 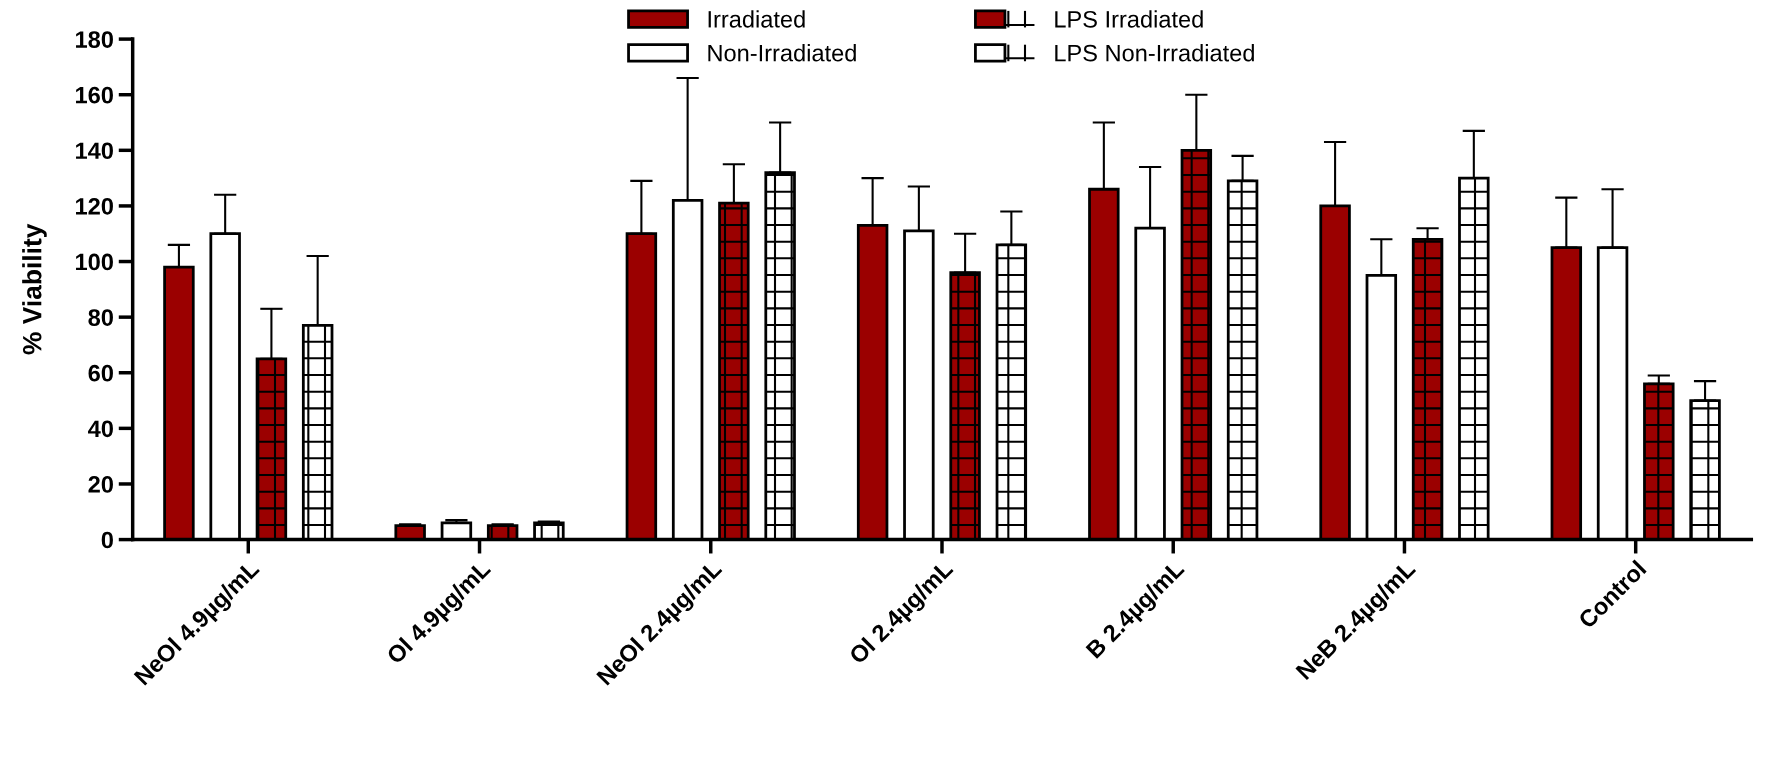 I want to click on y-tick-label: 120, so click(x=94, y=206).